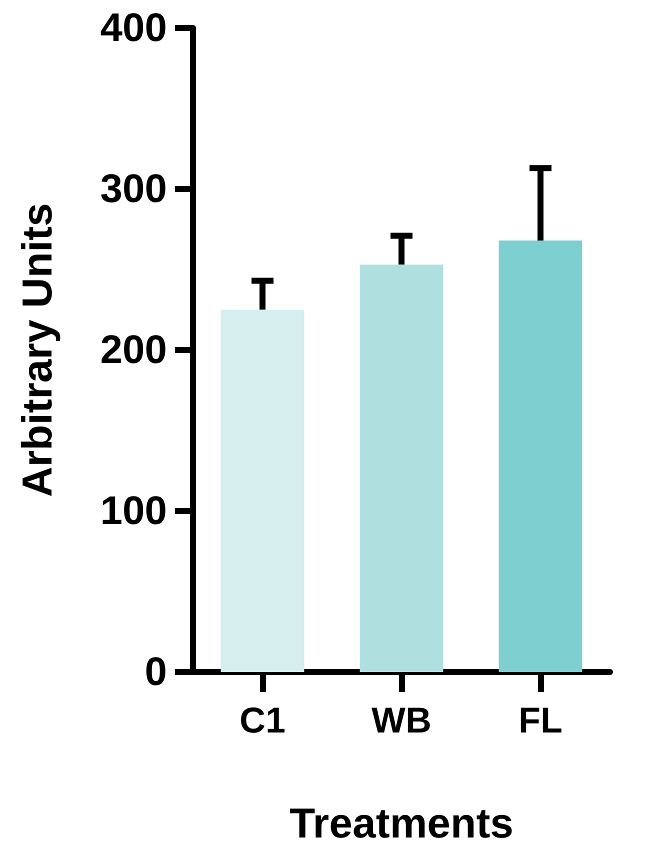 This screenshot has height=857, width=646. What do you see at coordinates (155, 672) in the screenshot?
I see `y-tick-label: 0` at bounding box center [155, 672].